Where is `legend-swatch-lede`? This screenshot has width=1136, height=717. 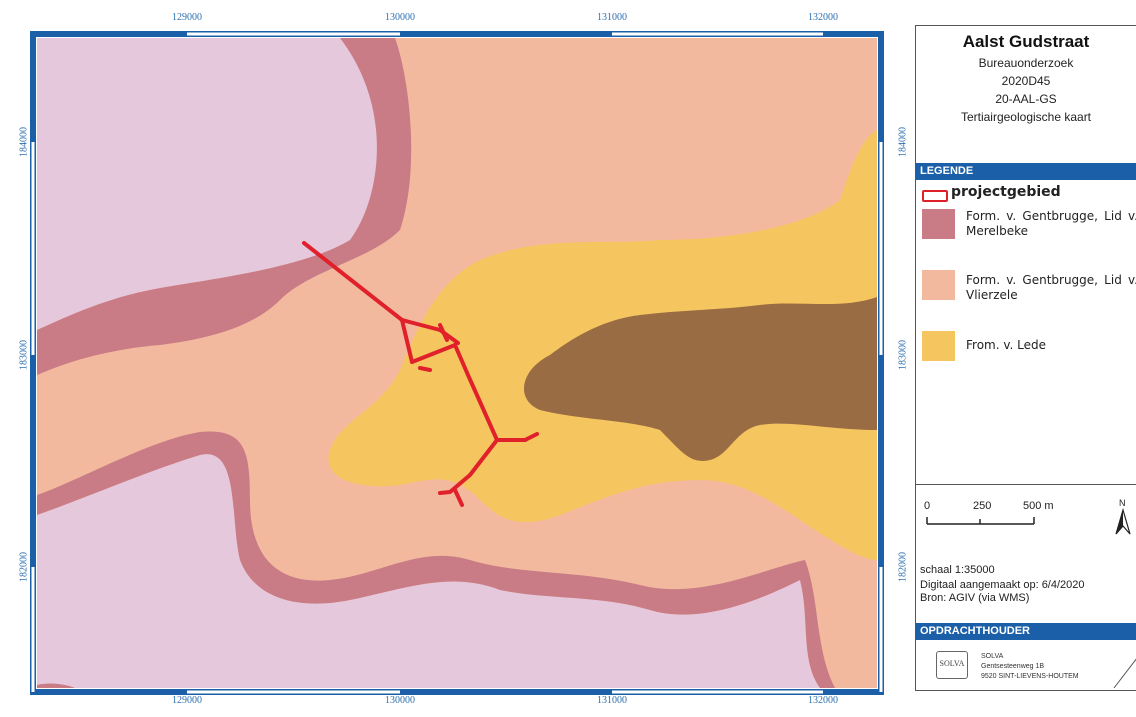 legend-swatch-lede is located at coordinates (938, 346).